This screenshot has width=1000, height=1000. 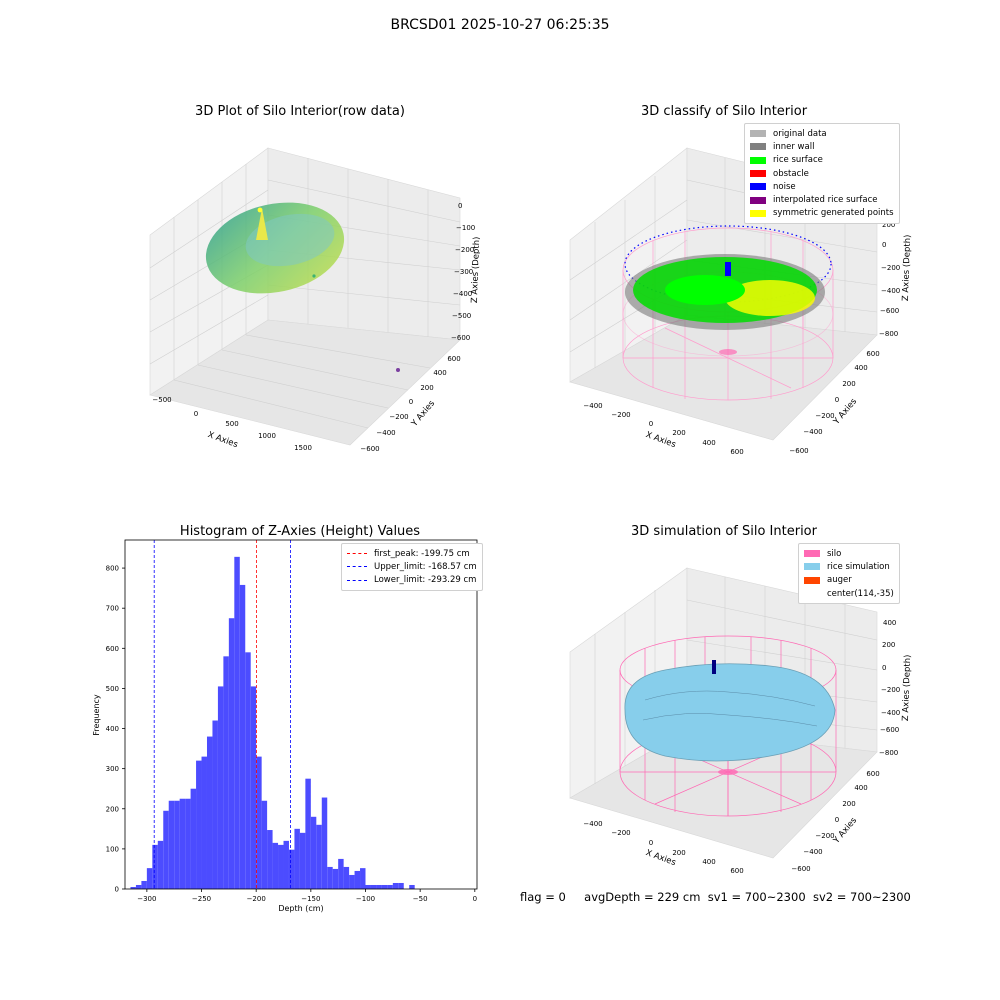 I want to click on histogram-xlabel: Depth (cm), so click(x=300, y=908).